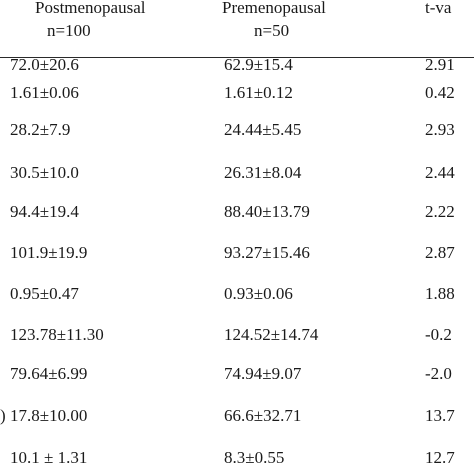 This screenshot has width=474, height=474. Describe the element at coordinates (44, 92) in the screenshot. I see `cell-post: 1.61±0.06` at that location.